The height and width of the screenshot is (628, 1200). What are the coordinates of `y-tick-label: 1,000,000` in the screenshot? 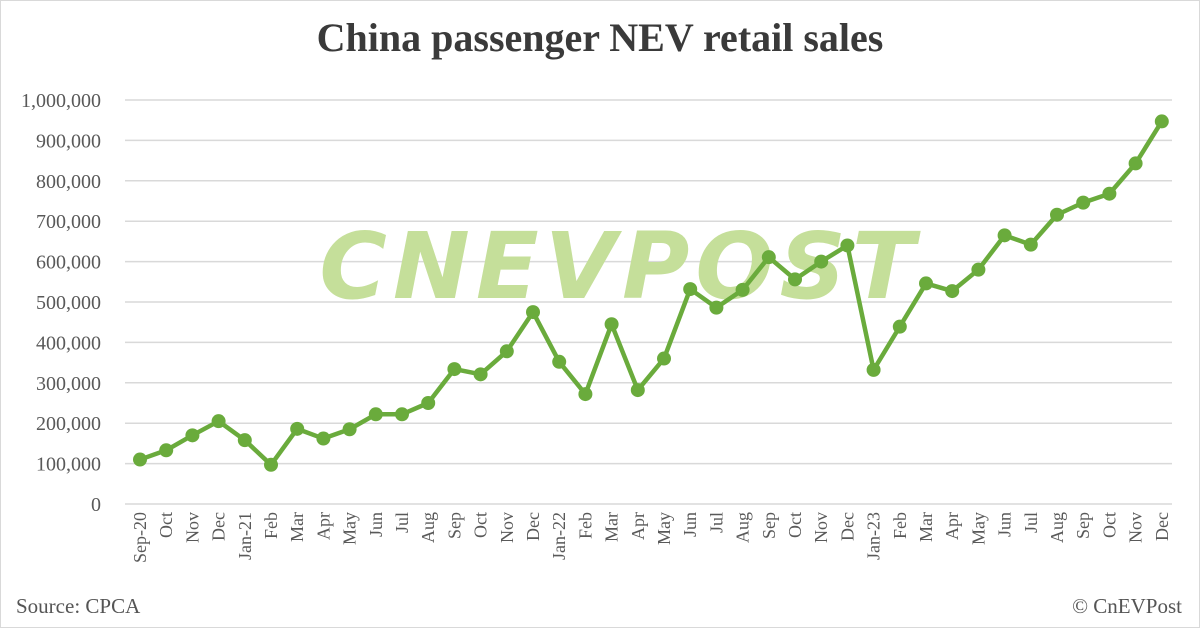 It's located at (61, 101).